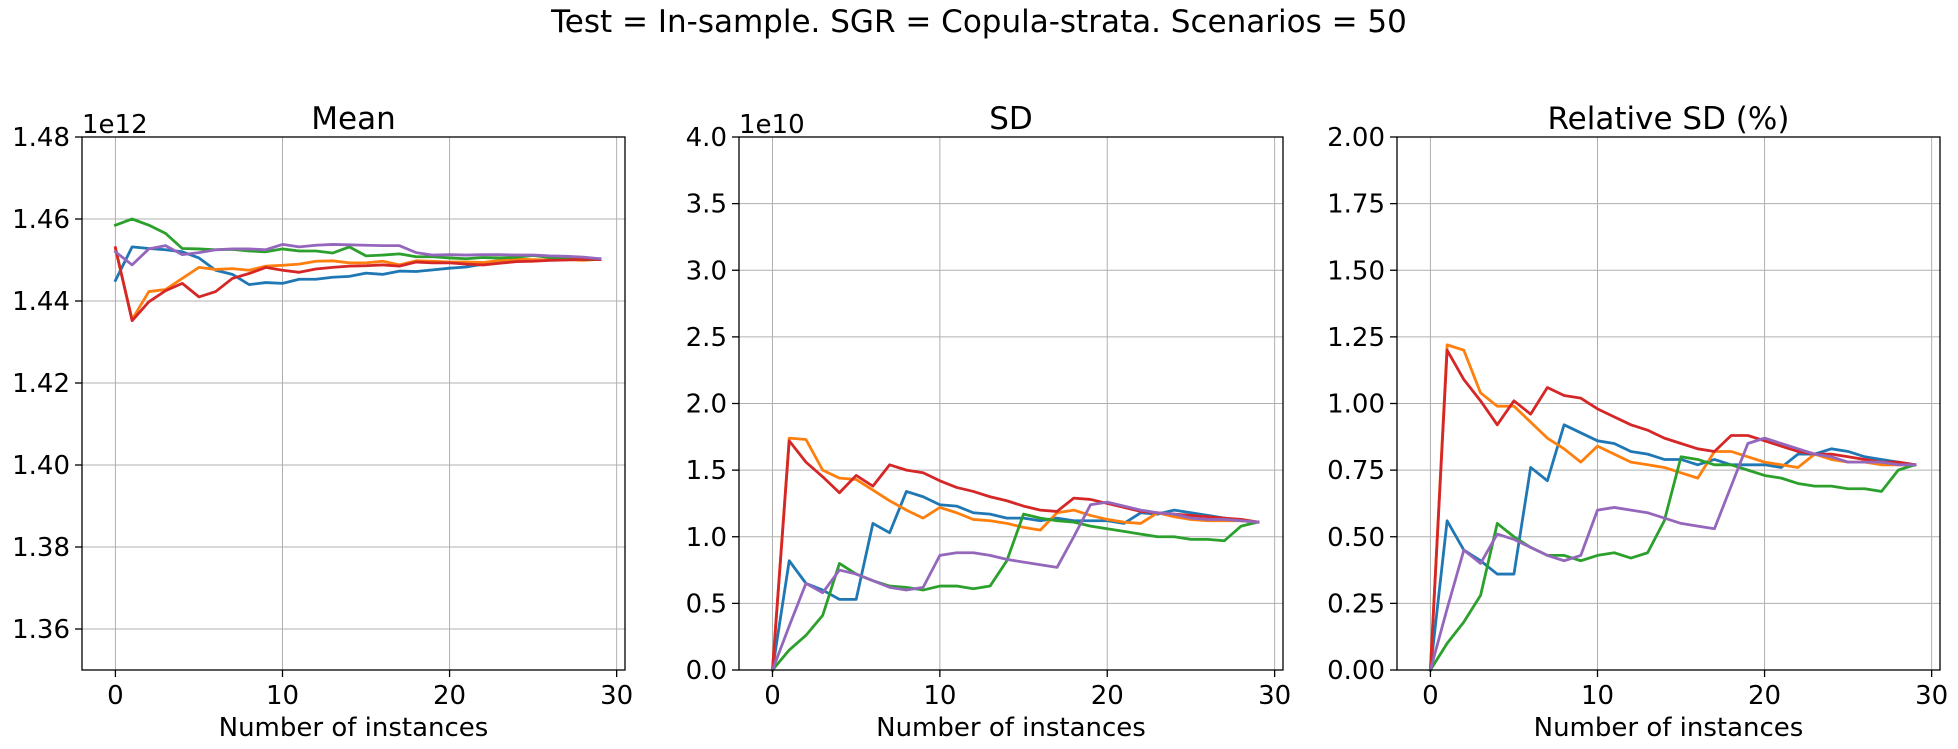 Image resolution: width=1958 pixels, height=749 pixels. What do you see at coordinates (1356, 271) in the screenshot?
I see `y-tick-label: 1.50` at bounding box center [1356, 271].